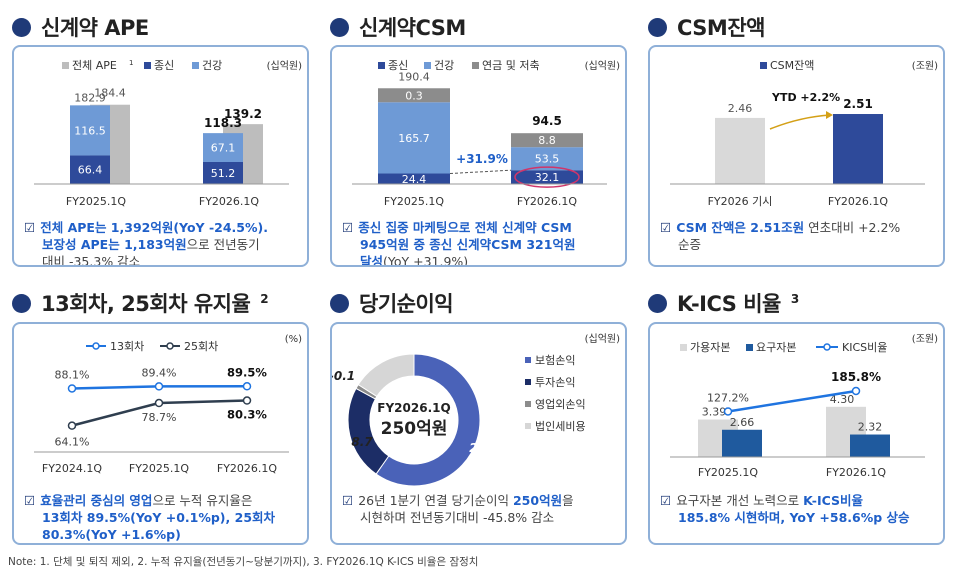 This screenshot has height=575, width=954. I want to click on legend-swatch-available, so click(683, 347).